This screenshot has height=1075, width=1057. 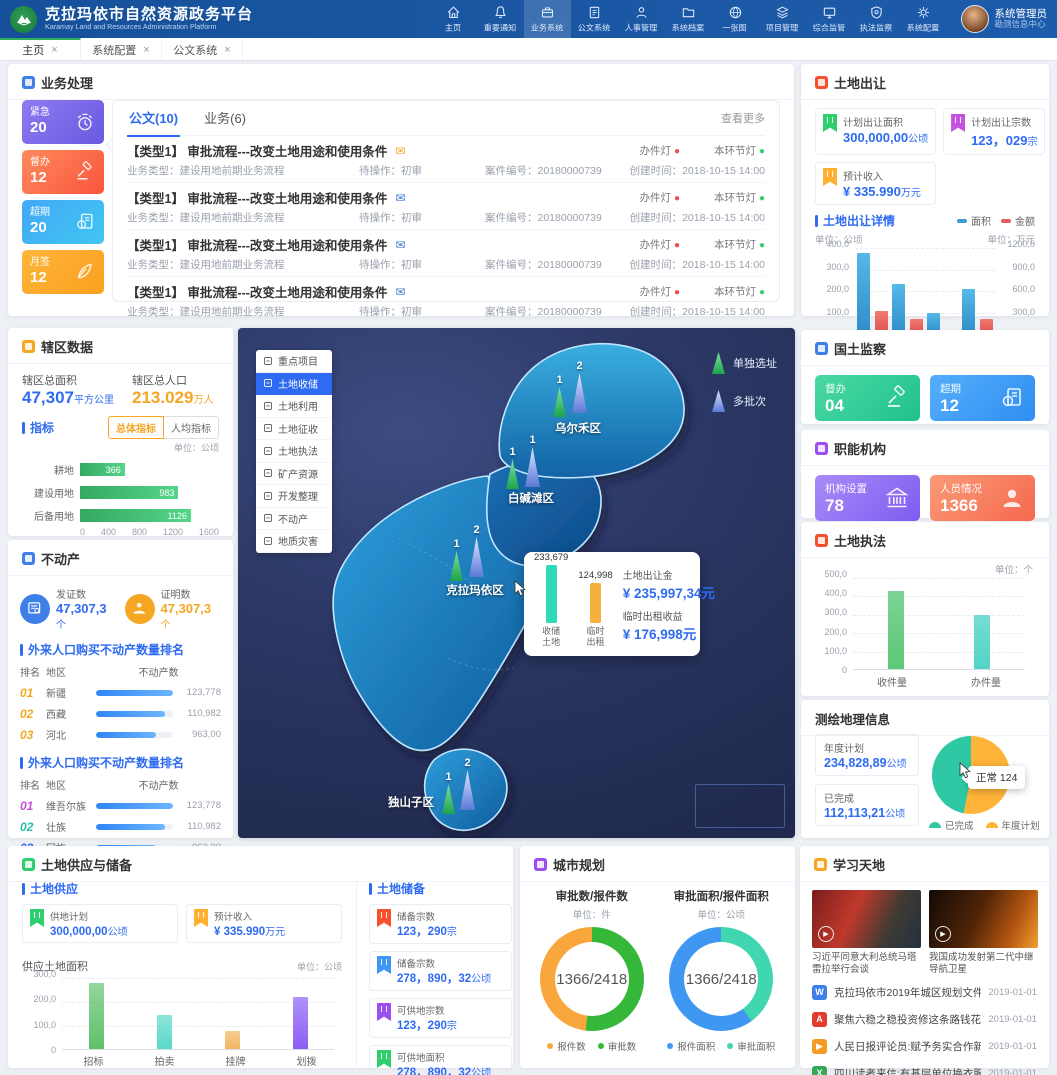 I want to click on rank-row-新疆: 01 新疆 123,778, so click(x=120, y=693).